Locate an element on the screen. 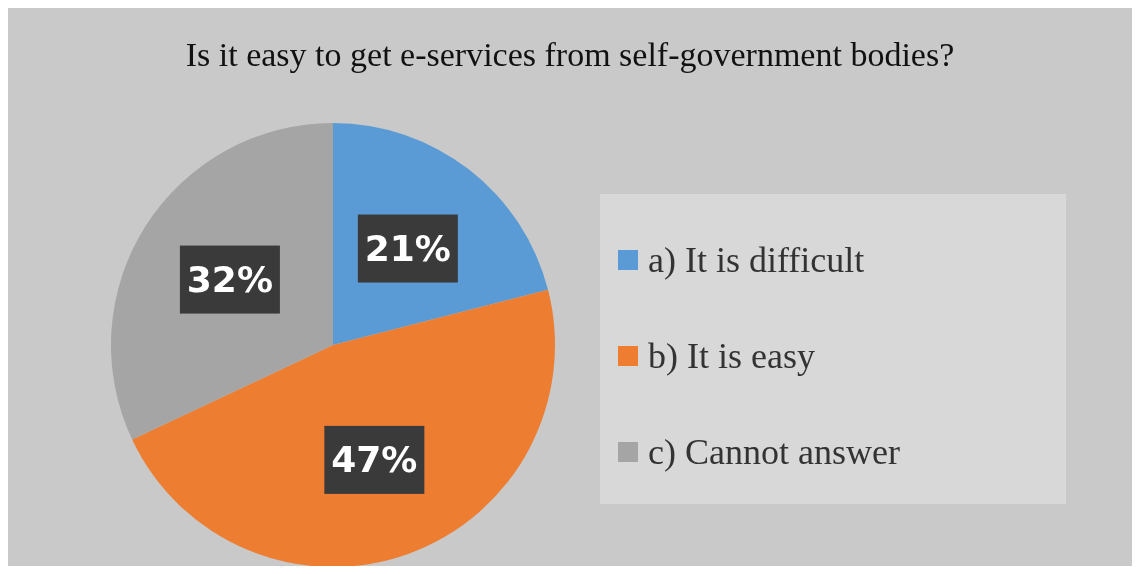 This screenshot has height=574, width=1140. chart-title: Is it easy to get e-services from self-government bodies? is located at coordinates (570, 55).